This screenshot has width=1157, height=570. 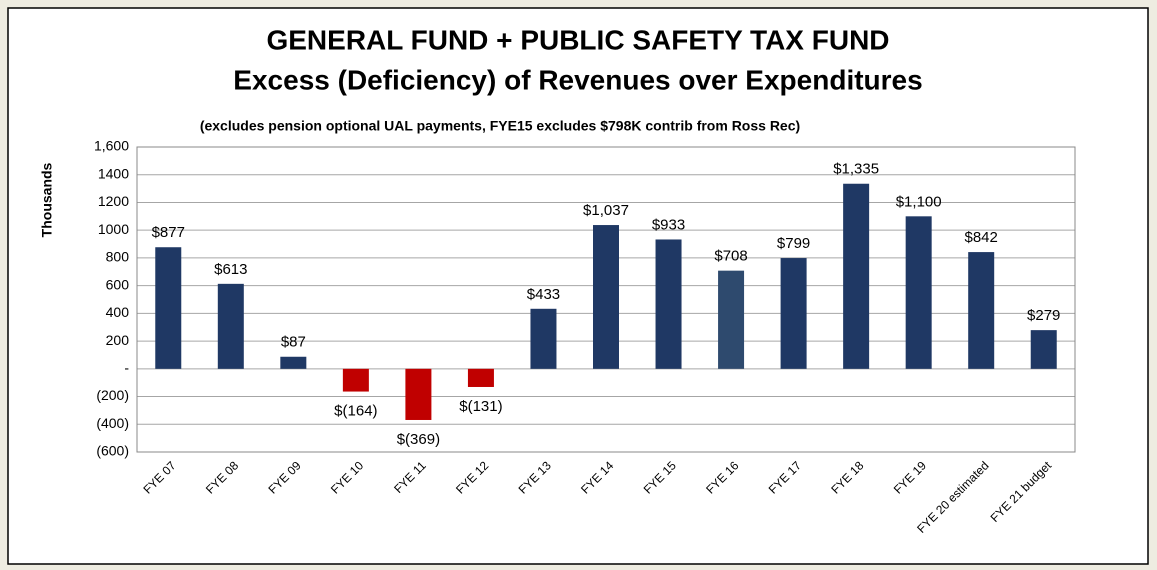 I want to click on value-label: $1,037, so click(x=606, y=210).